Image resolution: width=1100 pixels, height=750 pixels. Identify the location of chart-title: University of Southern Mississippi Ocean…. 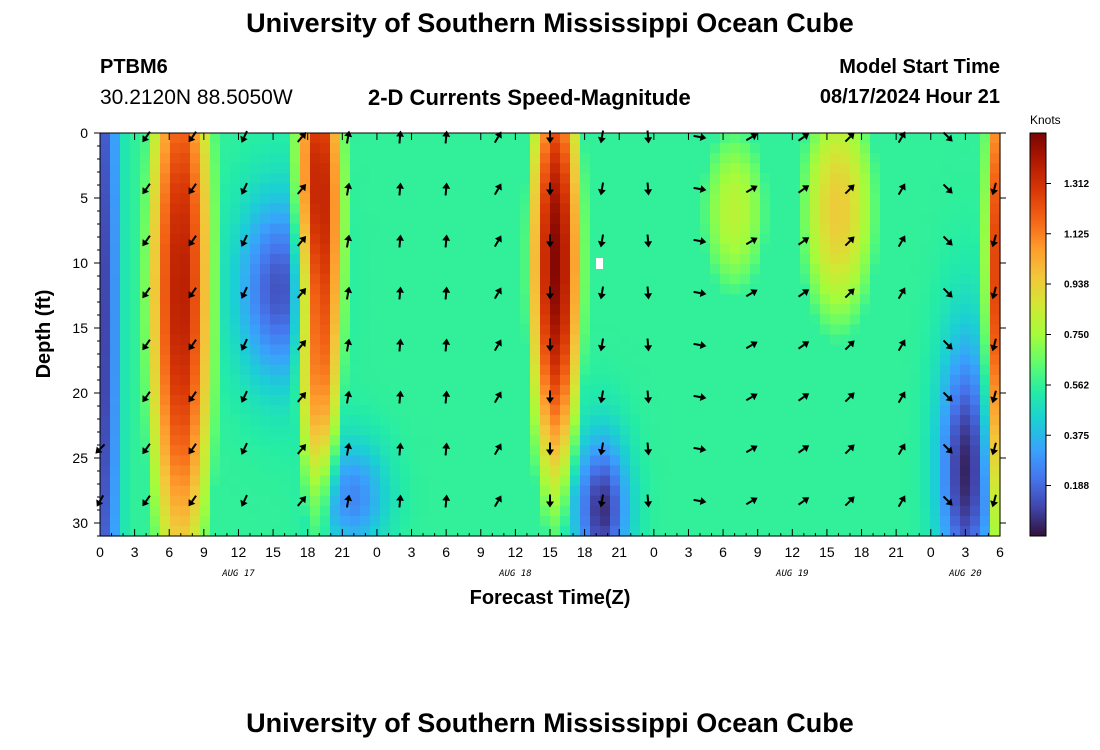
(550, 23).